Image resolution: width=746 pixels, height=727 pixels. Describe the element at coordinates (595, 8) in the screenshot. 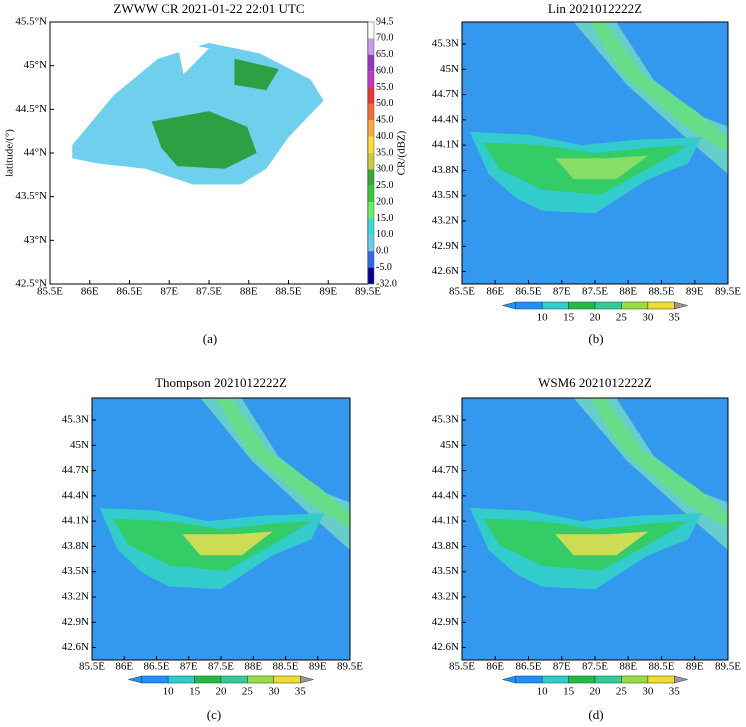

I see `panel-title: Lin 2021012222Z` at that location.